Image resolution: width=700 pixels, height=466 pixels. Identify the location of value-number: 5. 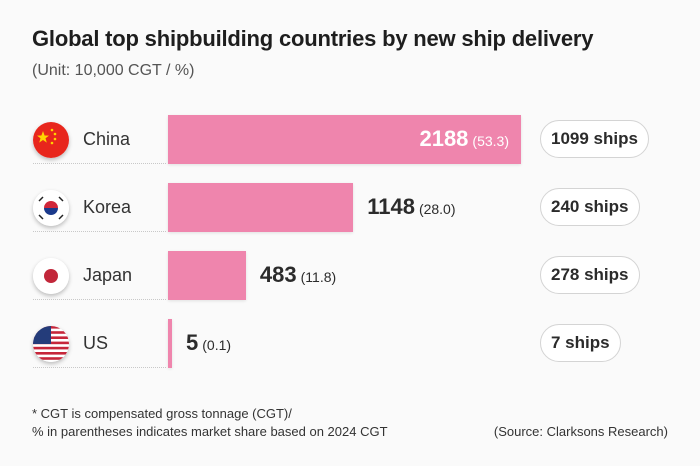
(192, 342).